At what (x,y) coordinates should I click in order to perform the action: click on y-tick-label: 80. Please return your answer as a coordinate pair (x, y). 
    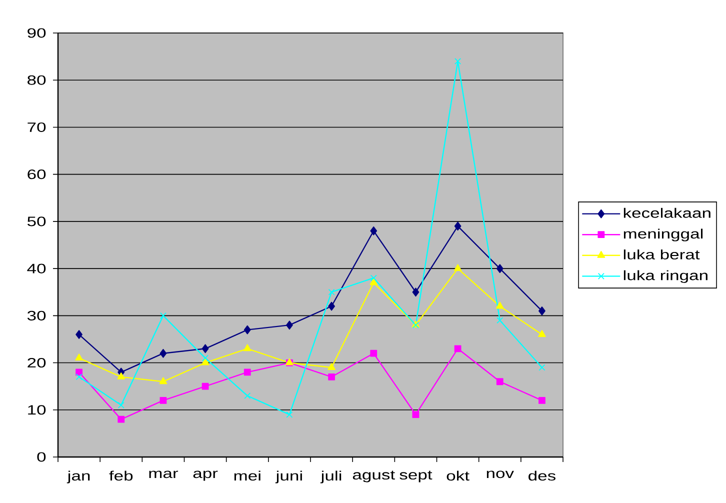
    Looking at the image, I should click on (37, 80).